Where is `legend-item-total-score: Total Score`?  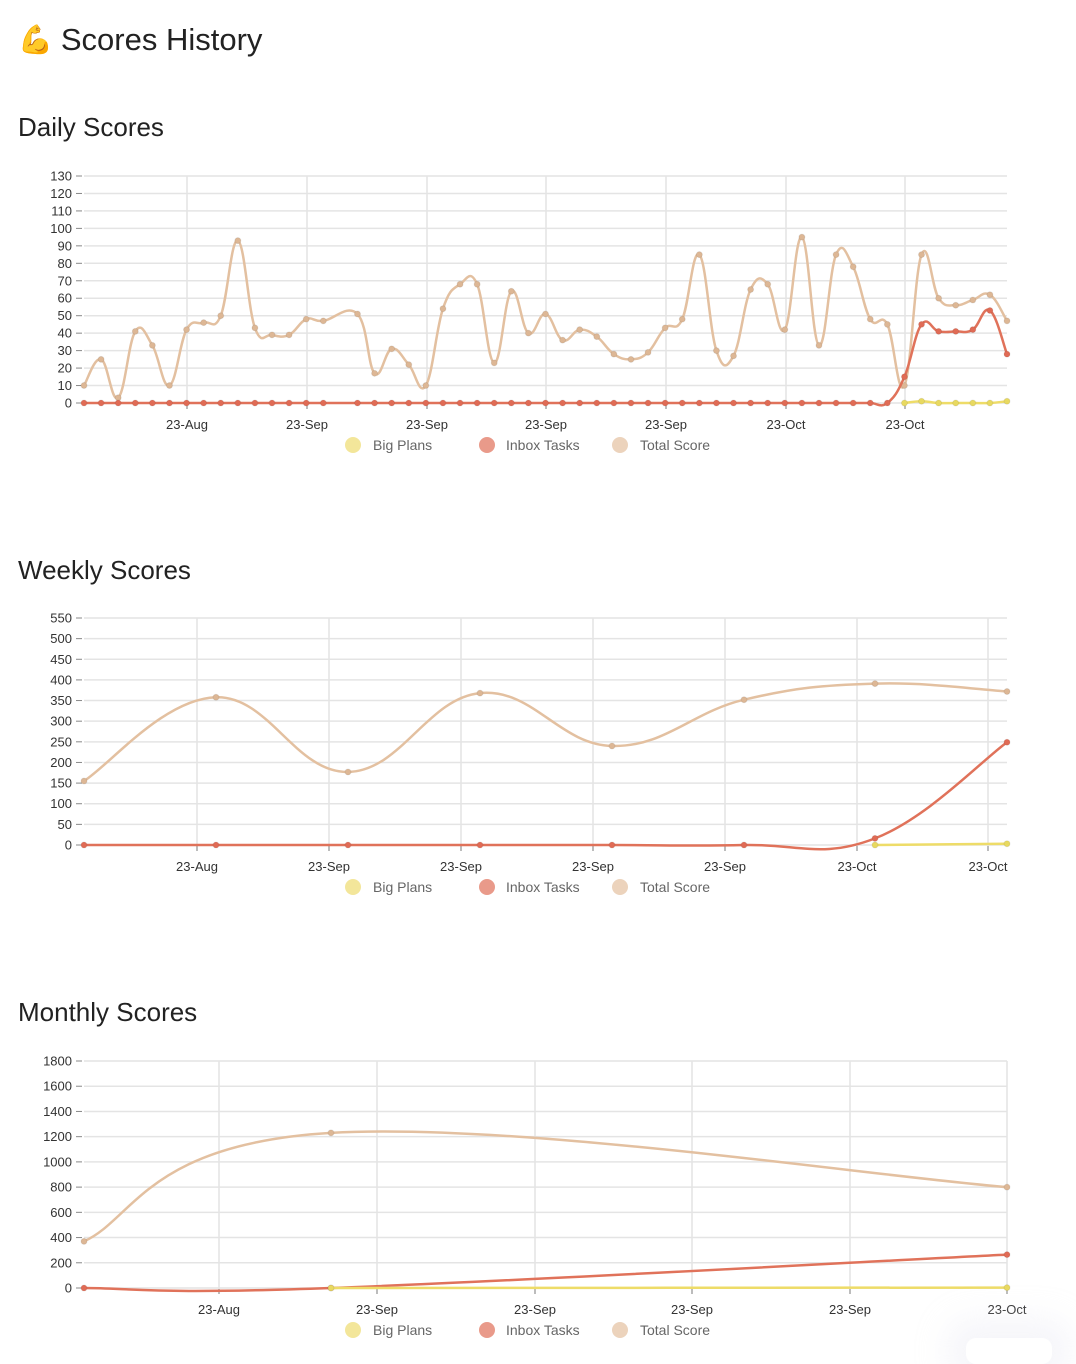 legend-item-total-score: Total Score is located at coordinates (661, 445).